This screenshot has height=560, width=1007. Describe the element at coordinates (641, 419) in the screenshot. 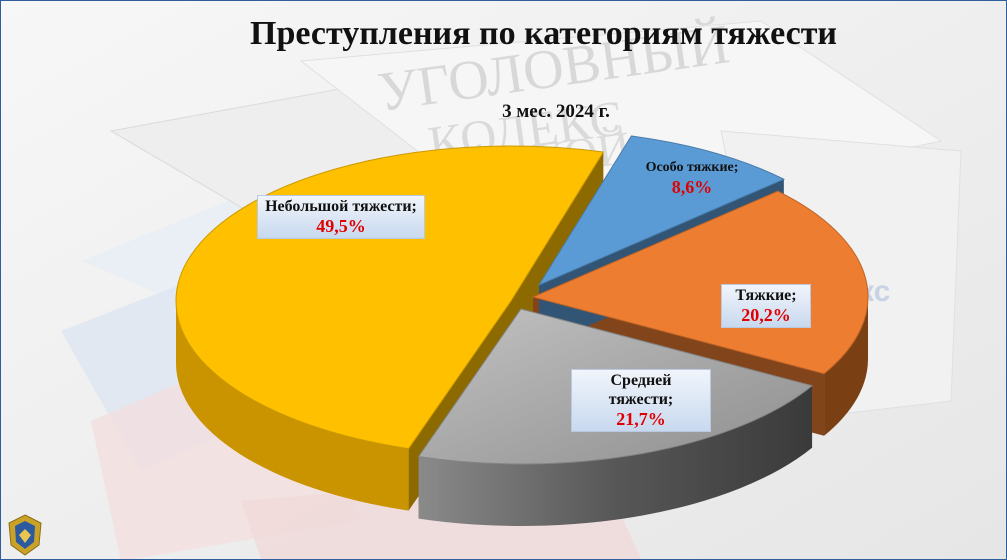

I see `slice-label-value: 21,7%` at that location.